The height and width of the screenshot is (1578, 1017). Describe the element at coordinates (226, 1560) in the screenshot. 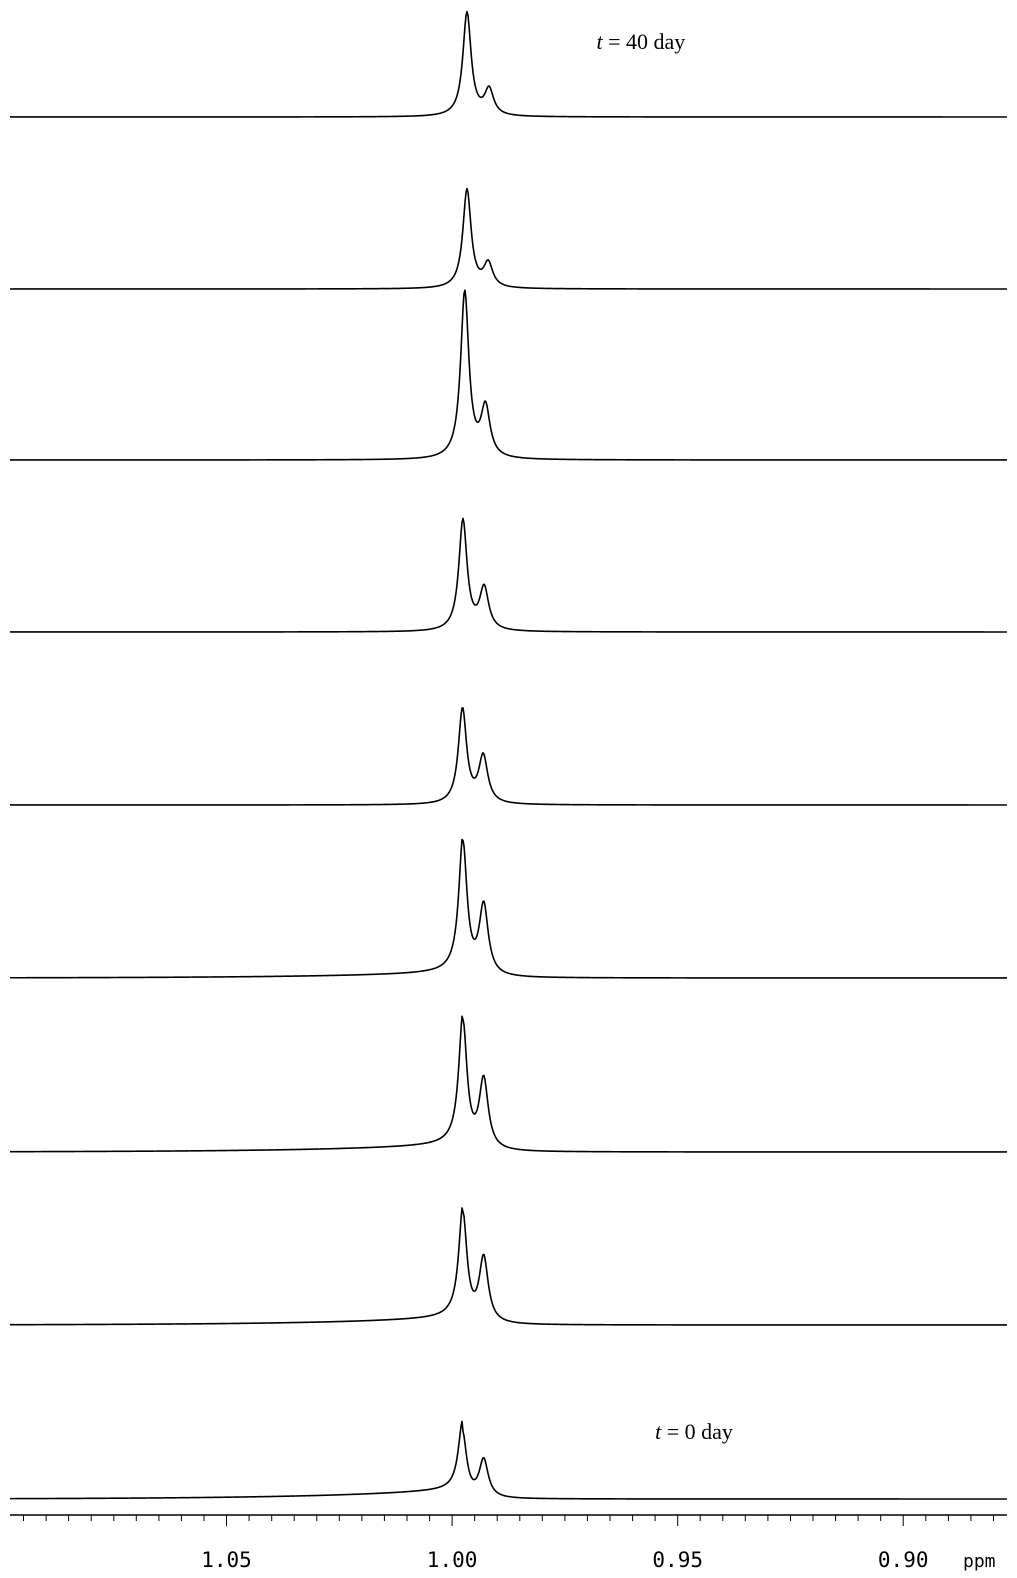

I see `x-tick-label: 1.05` at that location.